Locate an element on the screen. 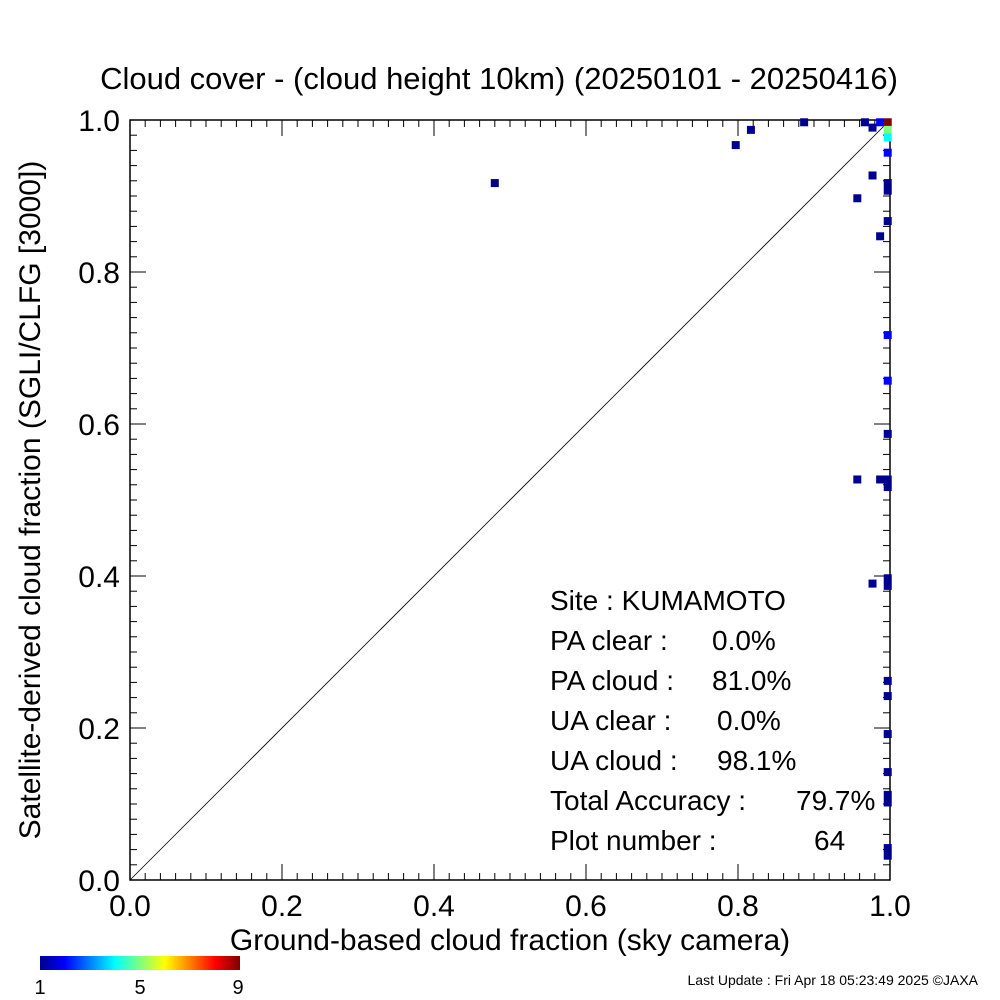 The image size is (1000, 1000). y-tick-label: 0.4 is located at coordinates (99, 577).